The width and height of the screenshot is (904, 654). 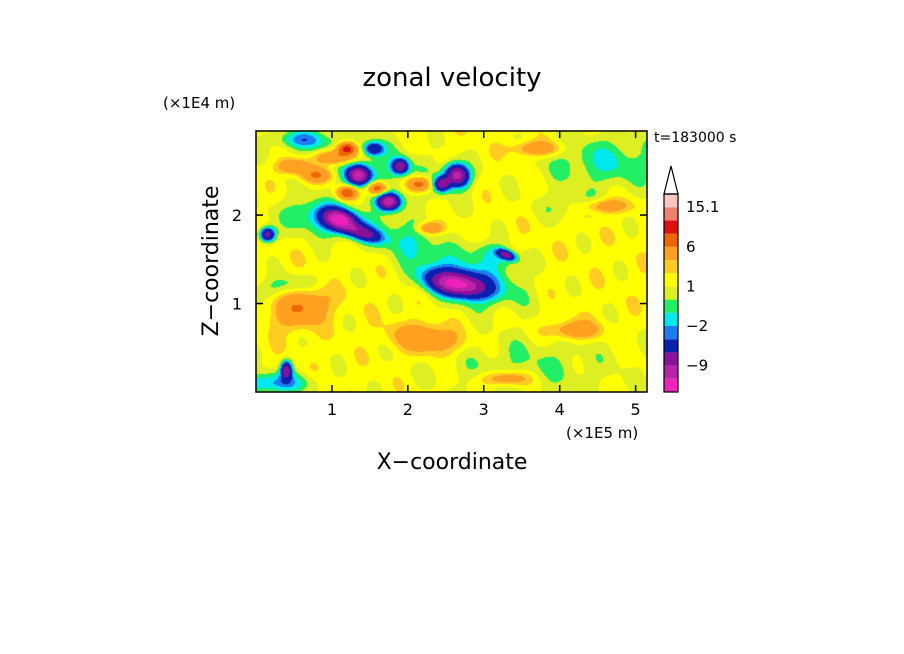 I want to click on colorbar-arrow, so click(x=671, y=180).